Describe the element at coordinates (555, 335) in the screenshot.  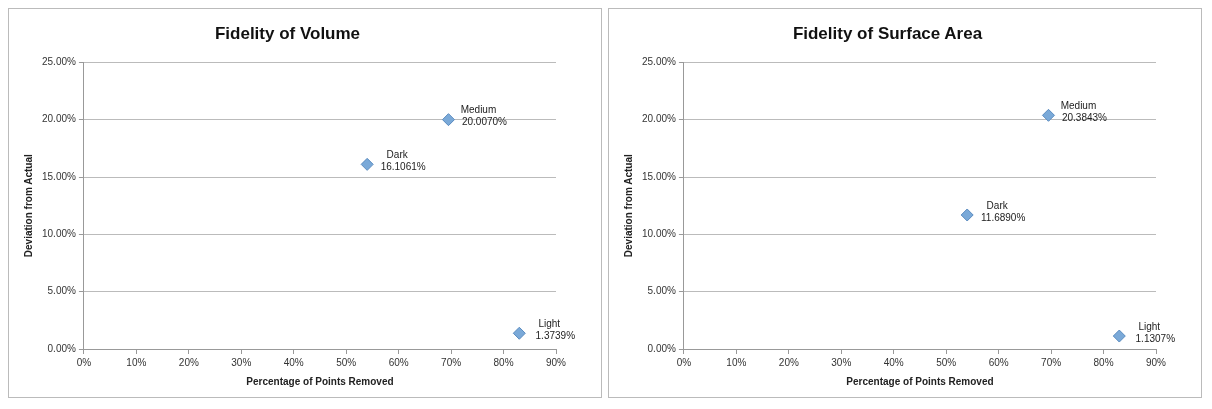
I see `data-label: 1.3739%` at that location.